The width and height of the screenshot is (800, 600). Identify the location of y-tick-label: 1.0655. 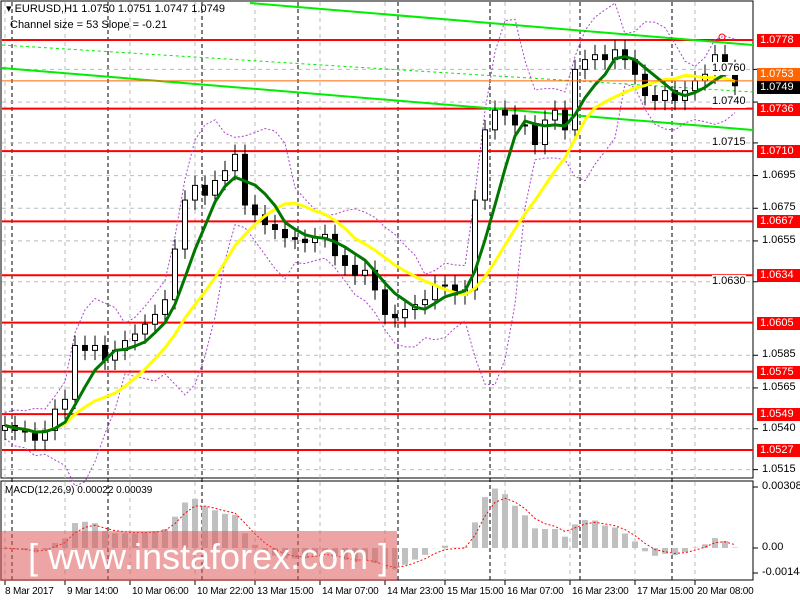
(779, 239).